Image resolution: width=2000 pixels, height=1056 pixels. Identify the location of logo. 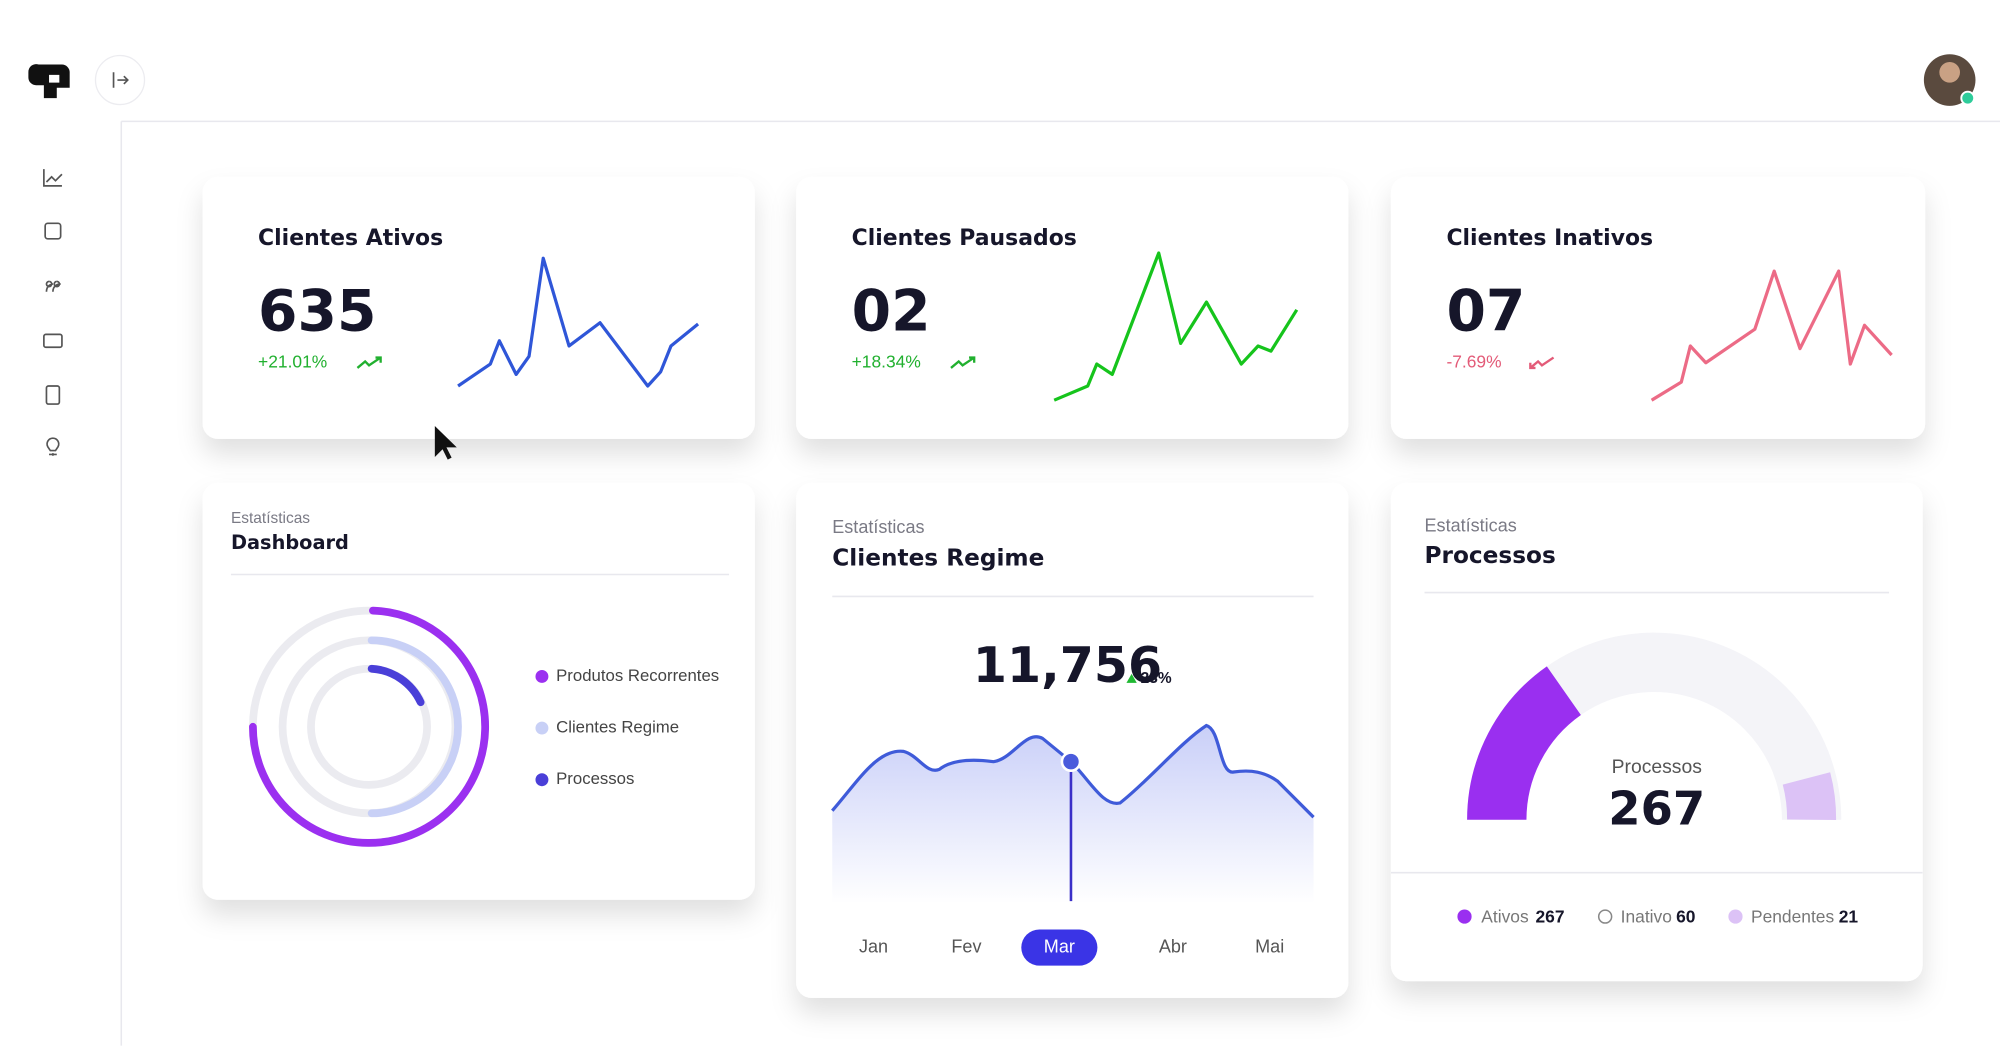
(49, 81).